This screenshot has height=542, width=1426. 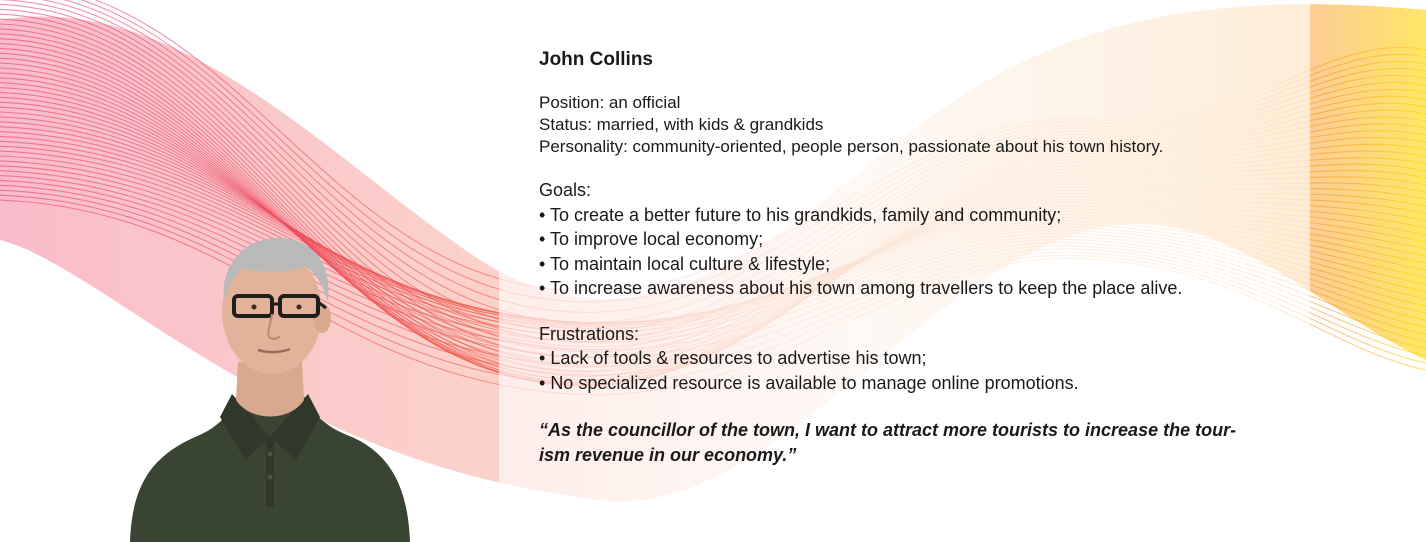 What do you see at coordinates (565, 190) in the screenshot?
I see `goals-heading: Goals:` at bounding box center [565, 190].